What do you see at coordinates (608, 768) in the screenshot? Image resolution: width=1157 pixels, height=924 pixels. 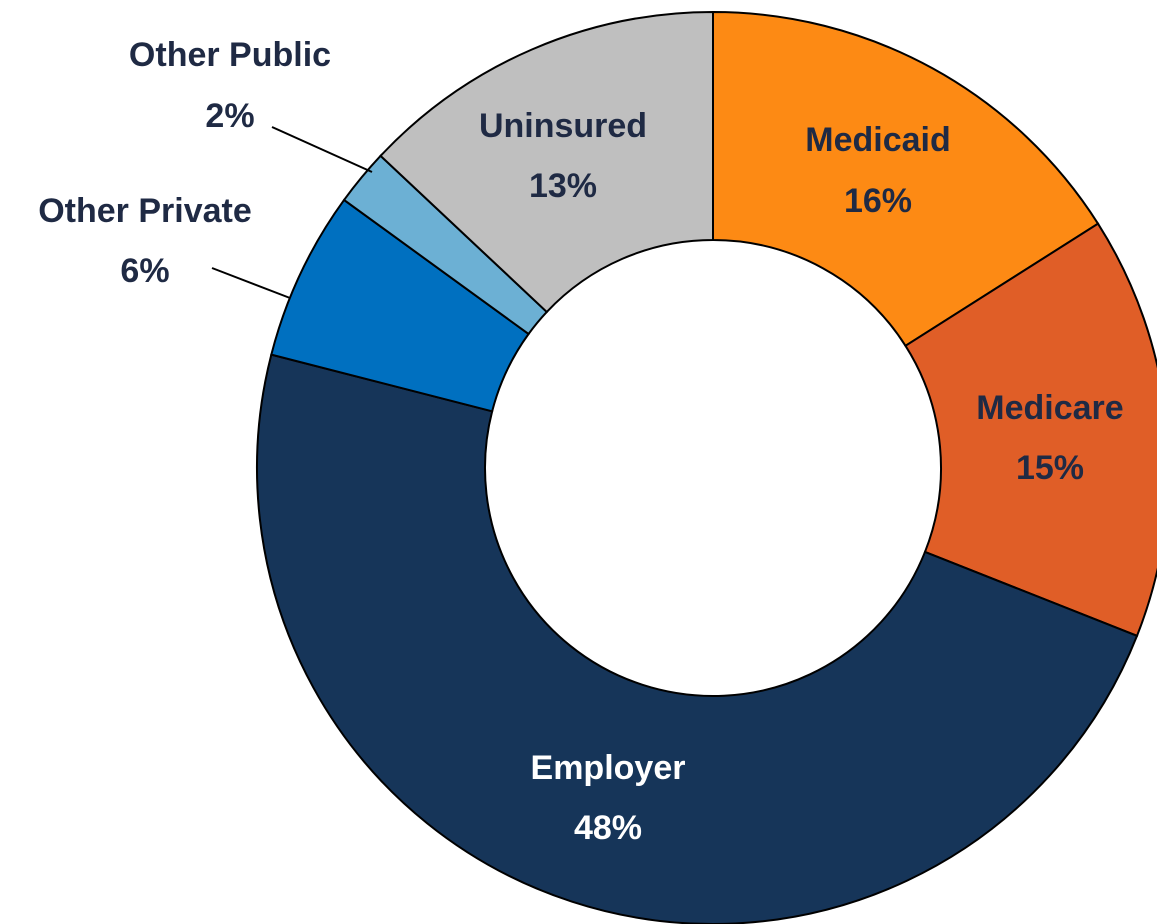 I see `slice-label: Employer` at bounding box center [608, 768].